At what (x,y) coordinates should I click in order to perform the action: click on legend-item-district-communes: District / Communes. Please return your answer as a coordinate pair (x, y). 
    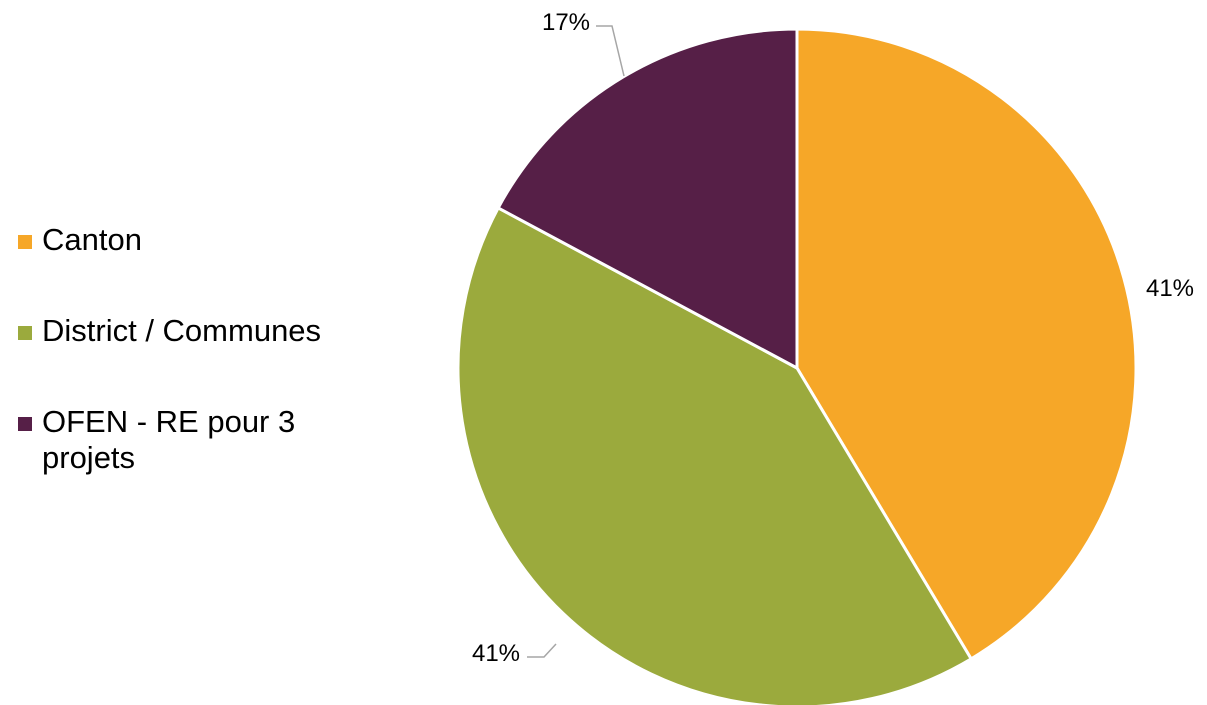
    Looking at the image, I should click on (218, 331).